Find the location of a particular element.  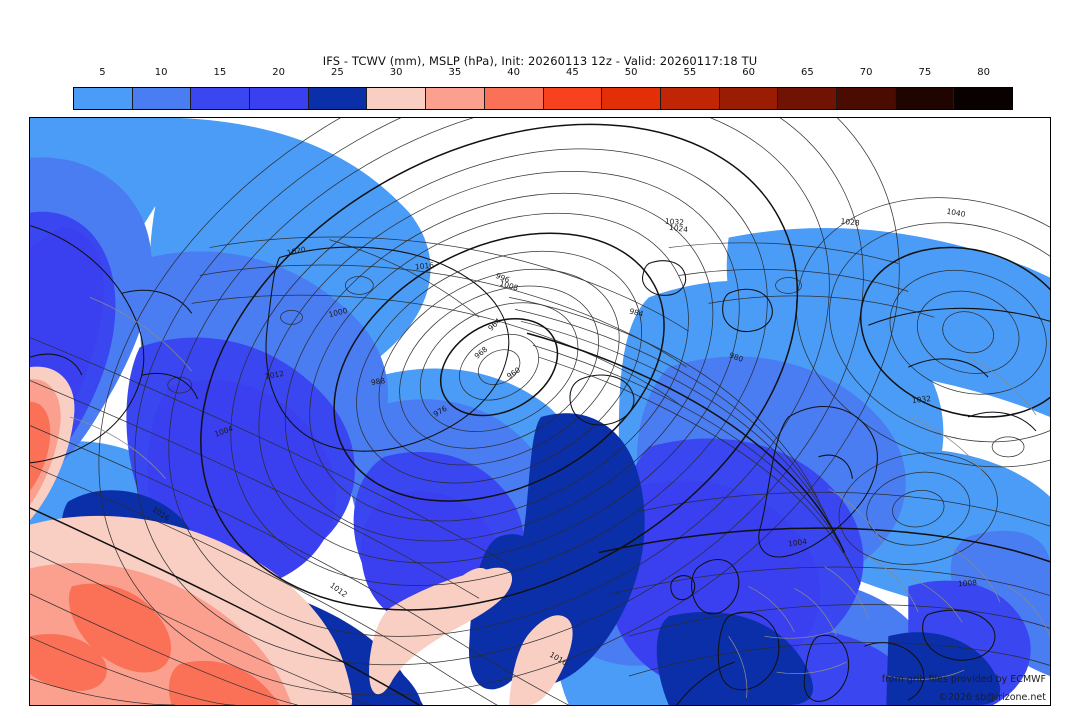

colorbar-tick-labels: 5 10 15 20 25 30 35 40 45 50 55 60 65 70 75 80 is located at coordinates (543, 75).